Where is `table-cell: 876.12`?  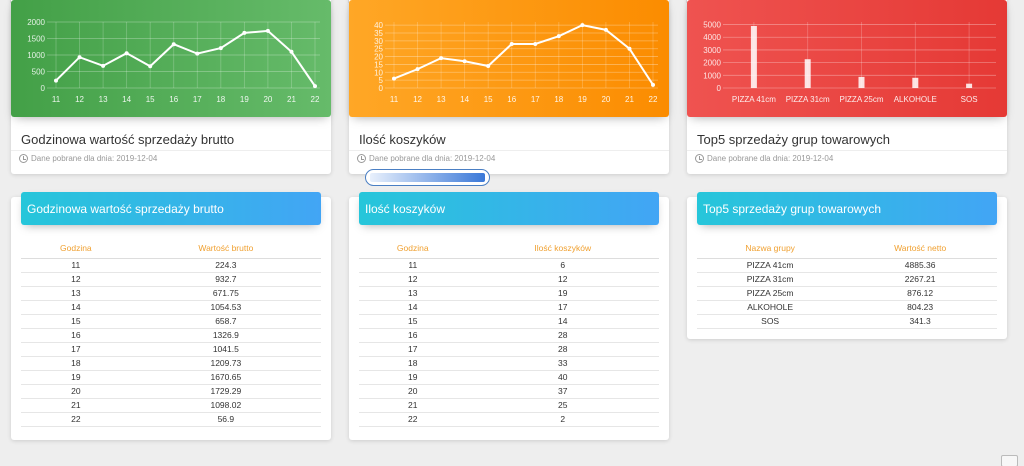 table-cell: 876.12 is located at coordinates (920, 293).